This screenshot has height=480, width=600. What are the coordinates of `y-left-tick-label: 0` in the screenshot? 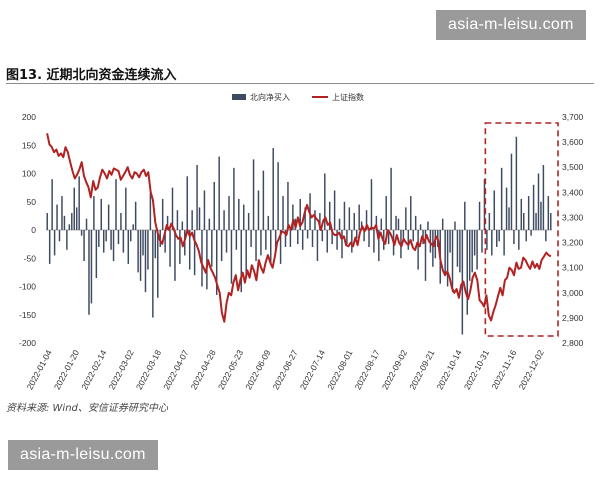 It's located at (33, 230).